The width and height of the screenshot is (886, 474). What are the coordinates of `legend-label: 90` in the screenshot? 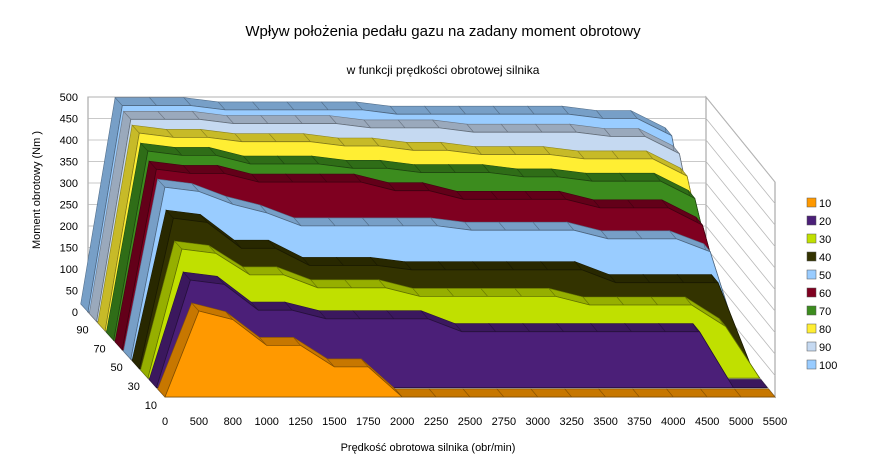 It's located at (825, 348).